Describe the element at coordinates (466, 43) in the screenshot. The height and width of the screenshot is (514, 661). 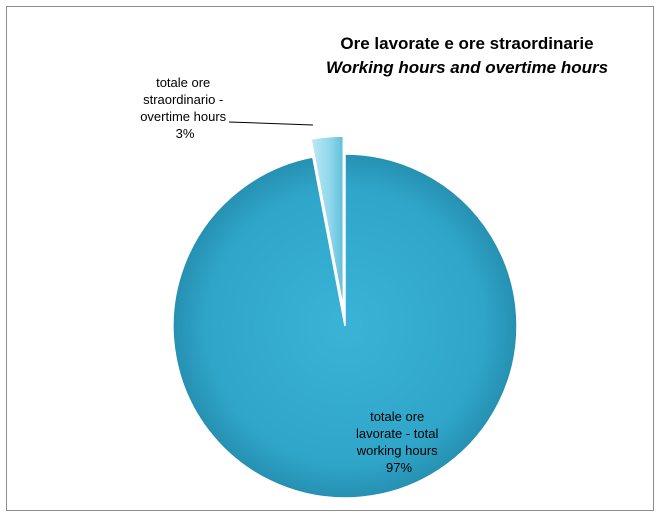
I see `chart-title: Ore lavorate e ore straordinarie` at that location.